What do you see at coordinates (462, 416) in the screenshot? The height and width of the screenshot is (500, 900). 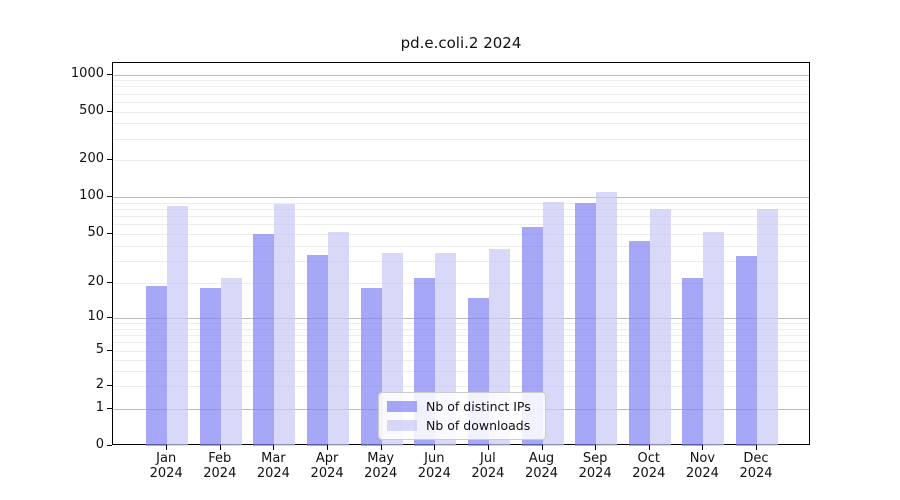 I see `legend: Nb of distinct IPs Nb of downloads` at bounding box center [462, 416].